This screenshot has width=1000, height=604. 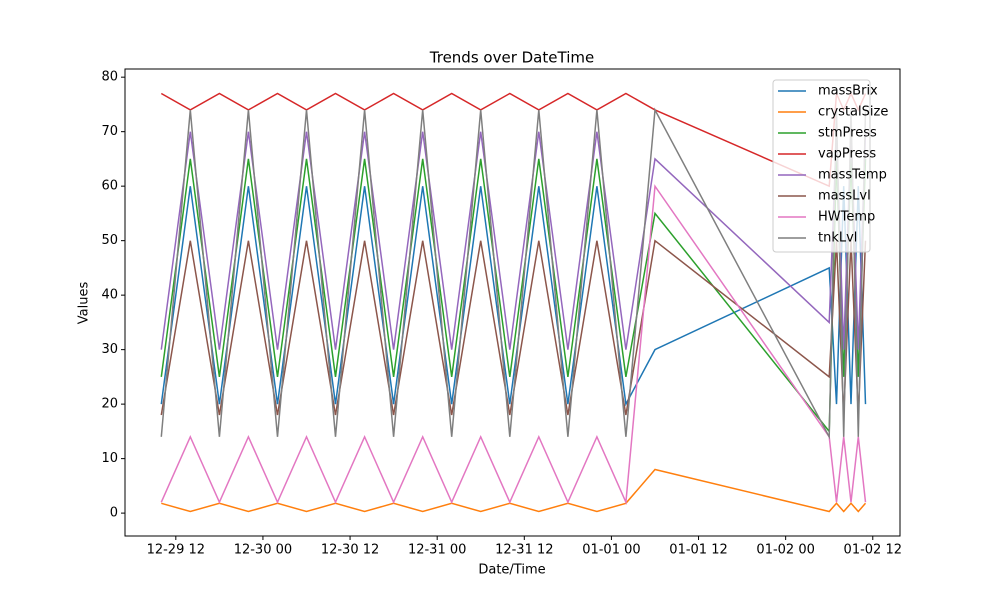 I want to click on y-tick-label: 80, so click(x=109, y=77).